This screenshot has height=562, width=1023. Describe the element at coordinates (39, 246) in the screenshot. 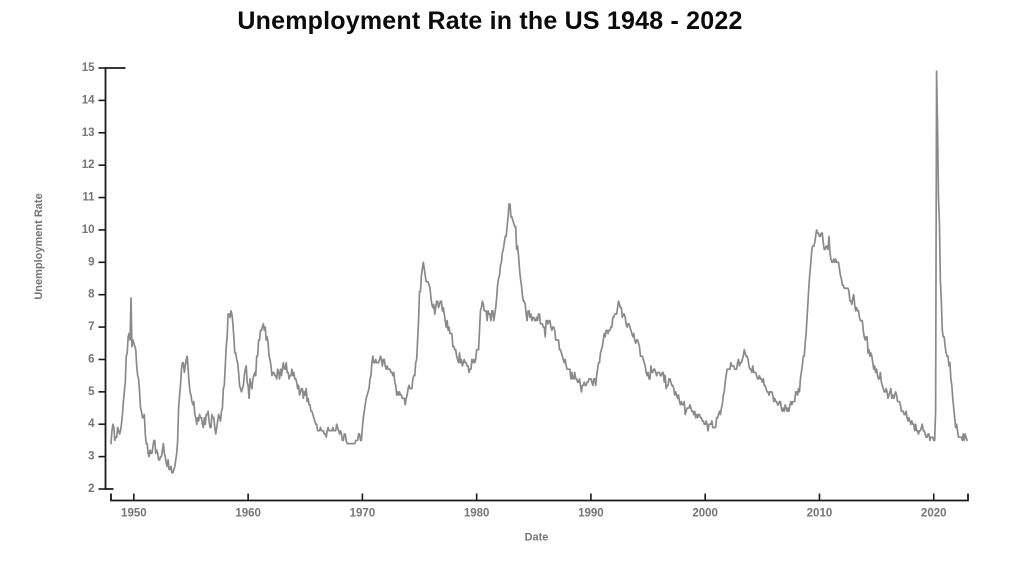

I see `y-axis-label: Unemployment Rate` at that location.